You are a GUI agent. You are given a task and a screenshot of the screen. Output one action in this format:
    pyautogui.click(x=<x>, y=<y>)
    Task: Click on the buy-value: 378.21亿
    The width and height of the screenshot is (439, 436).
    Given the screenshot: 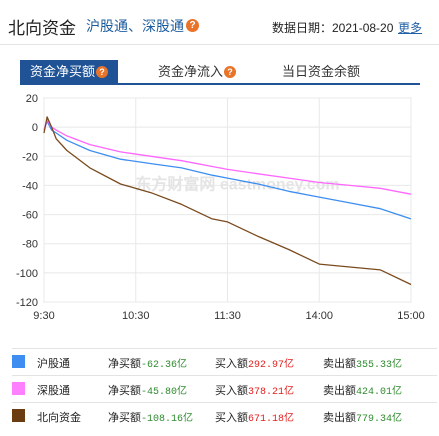 What is the action you would take?
    pyautogui.click(x=271, y=392)
    